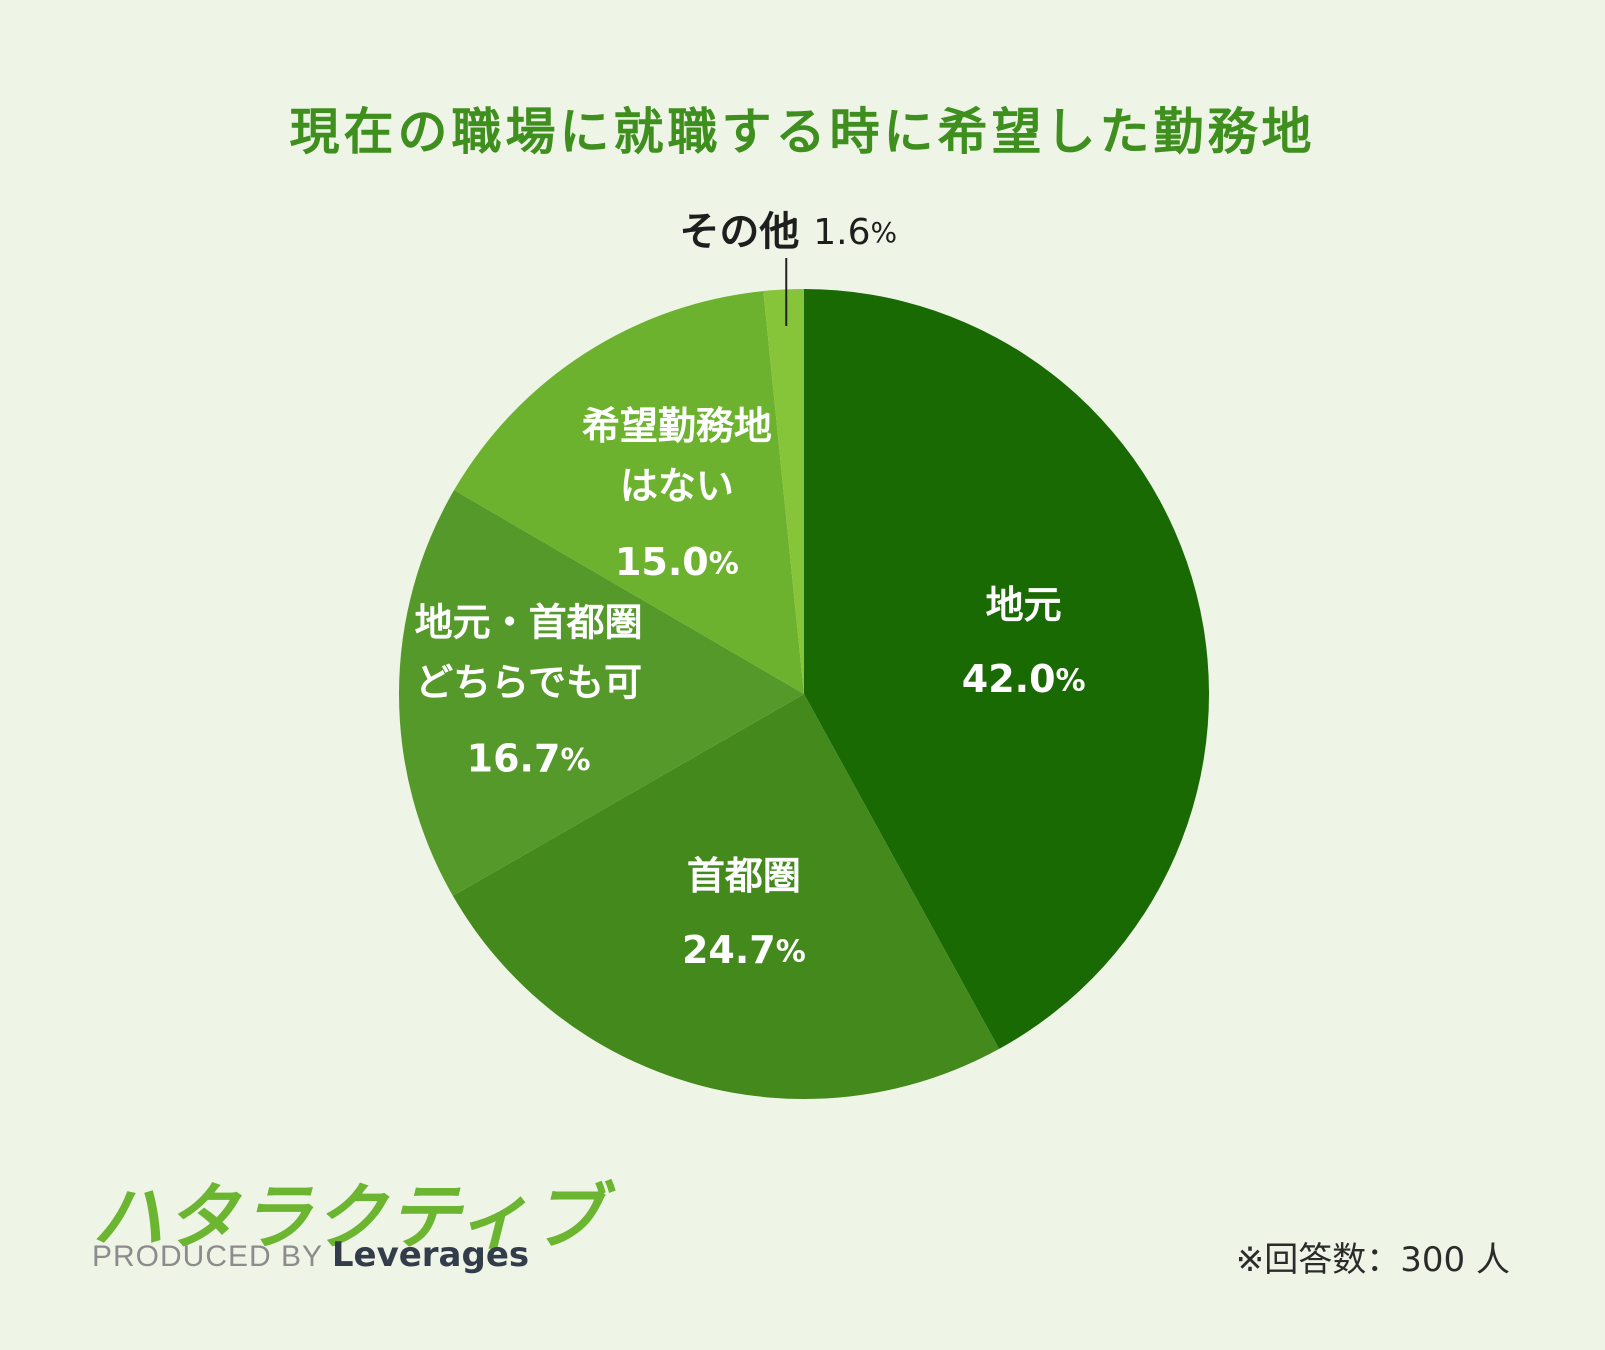 Image resolution: width=1605 pixels, height=1350 pixels. Describe the element at coordinates (529, 623) in the screenshot. I see `slice-label: 地元・首都圏` at that location.